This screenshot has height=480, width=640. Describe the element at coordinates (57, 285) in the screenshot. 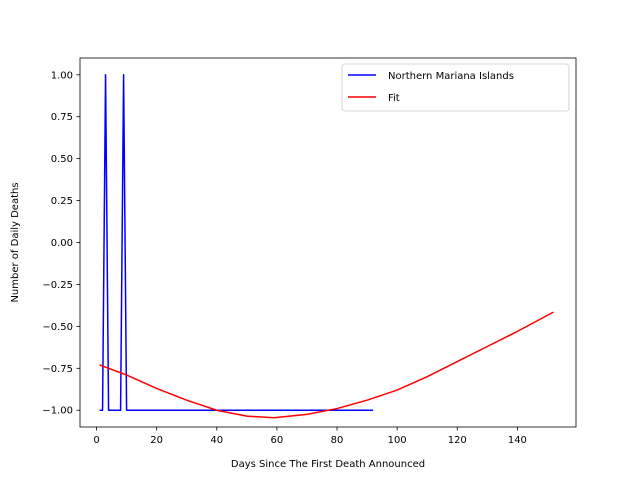

I see `y-tick-label: −0.25` at that location.